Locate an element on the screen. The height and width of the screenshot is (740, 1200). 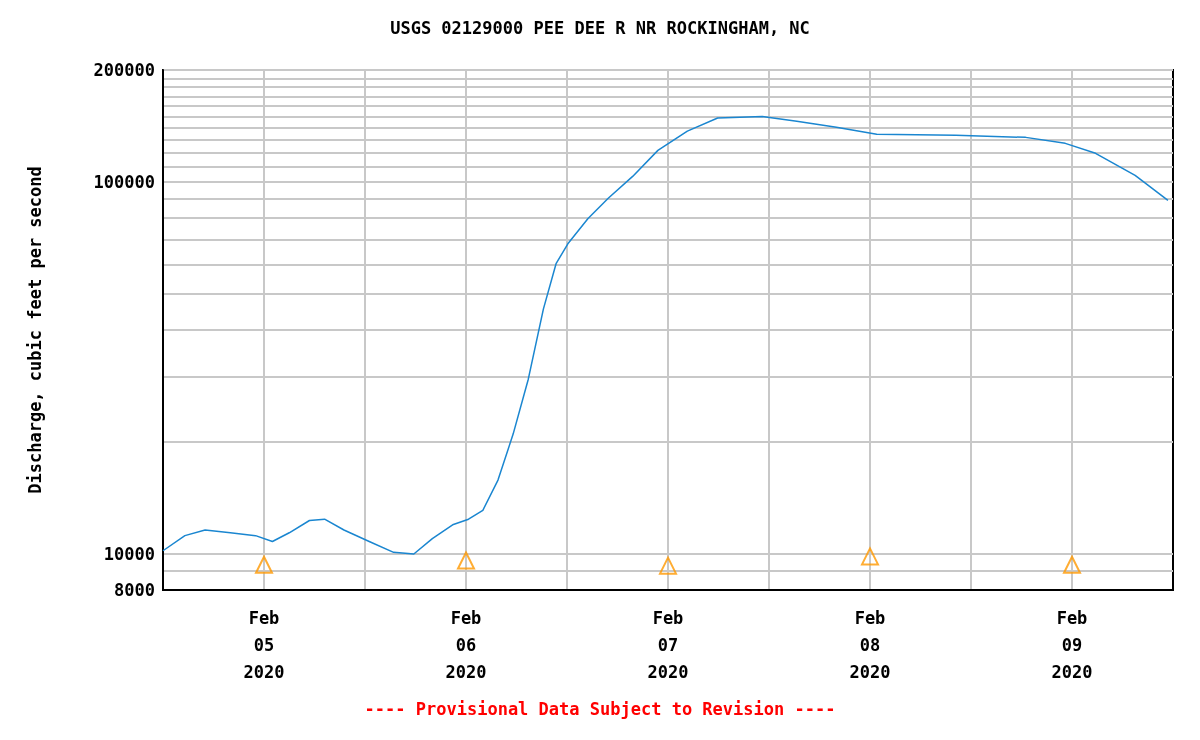
y-tick-label: 8000 is located at coordinates (134, 590).